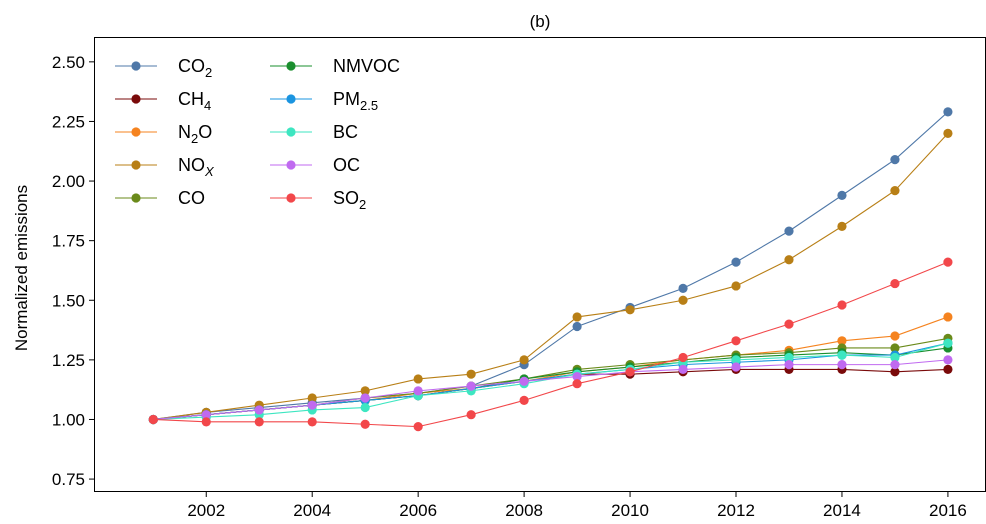 The height and width of the screenshot is (524, 986). I want to click on legend-label: SO2, so click(349, 200).